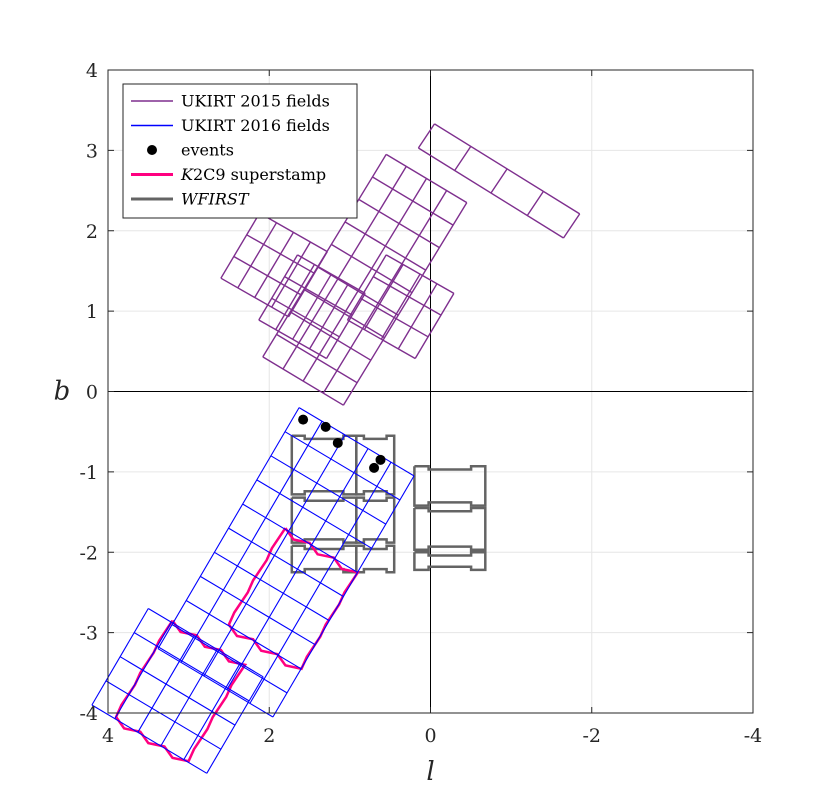 Image resolution: width=830 pixels, height=811 pixels. What do you see at coordinates (92, 393) in the screenshot?
I see `y-tick-label: 0` at bounding box center [92, 393].